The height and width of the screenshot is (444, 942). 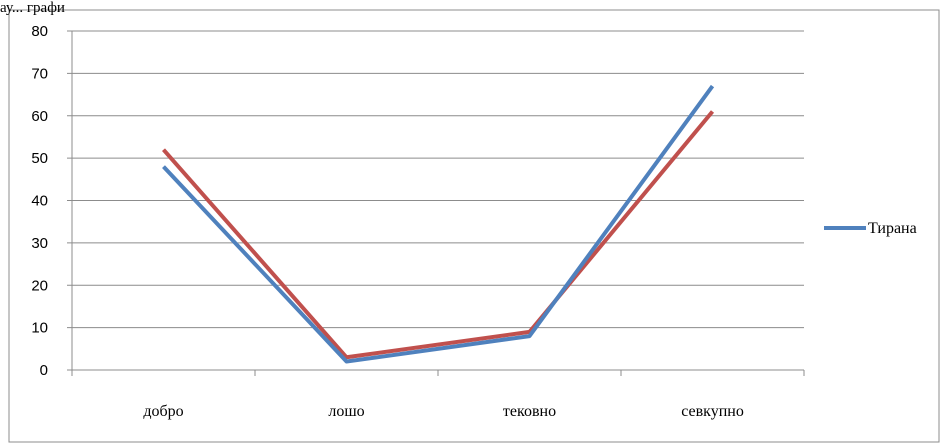 What do you see at coordinates (39, 158) in the screenshot?
I see `y-tick-label: 50` at bounding box center [39, 158].